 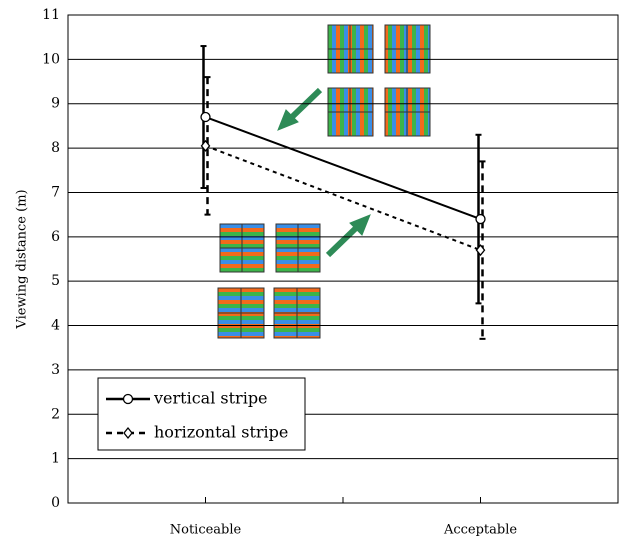 I want to click on x-tick-label: Acceptable, so click(x=480, y=530).